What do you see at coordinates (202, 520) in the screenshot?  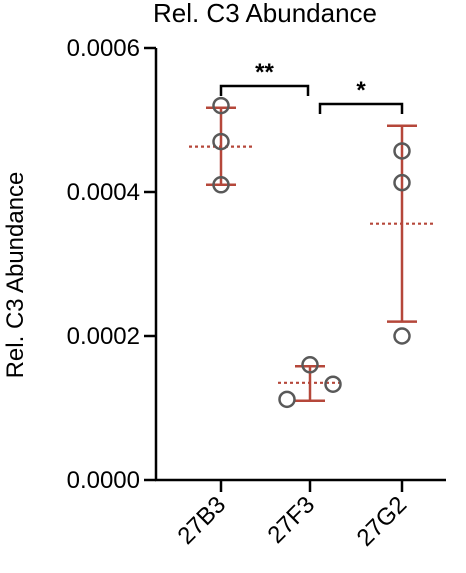 I see `x-tick-label: 27B3` at bounding box center [202, 520].